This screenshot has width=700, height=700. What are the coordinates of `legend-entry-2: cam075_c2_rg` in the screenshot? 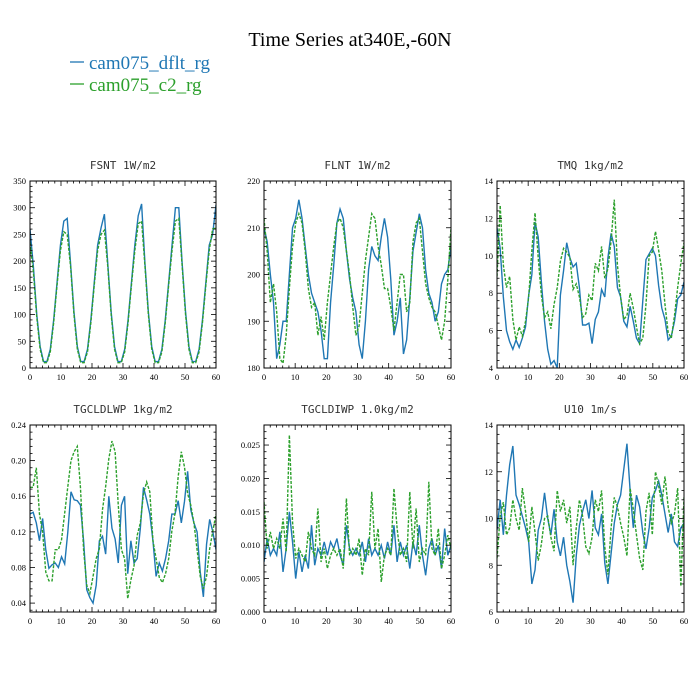 It's located at (136, 85).